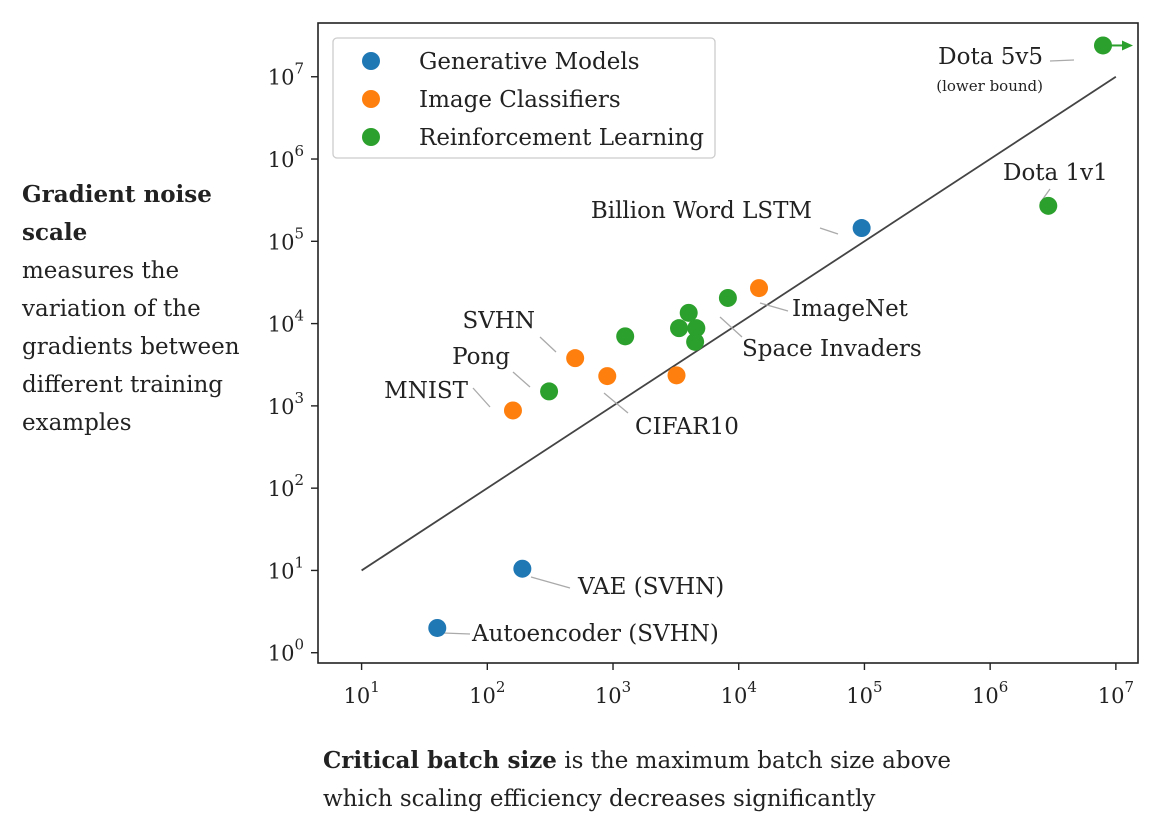  Describe the element at coordinates (286, 157) in the screenshot. I see `y-tick-label: 10⁶` at that location.